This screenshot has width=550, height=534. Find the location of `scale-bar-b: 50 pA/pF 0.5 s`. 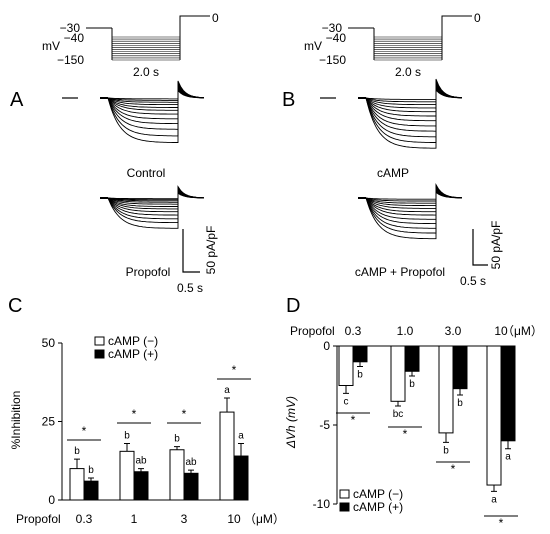

scale-bar-b: 50 pA/pF 0.5 s is located at coordinates (481, 254).